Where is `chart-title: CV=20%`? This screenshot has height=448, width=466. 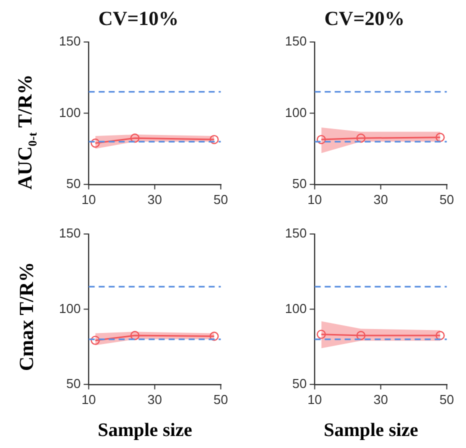
chart-title: CV=20% is located at coordinates (364, 19).